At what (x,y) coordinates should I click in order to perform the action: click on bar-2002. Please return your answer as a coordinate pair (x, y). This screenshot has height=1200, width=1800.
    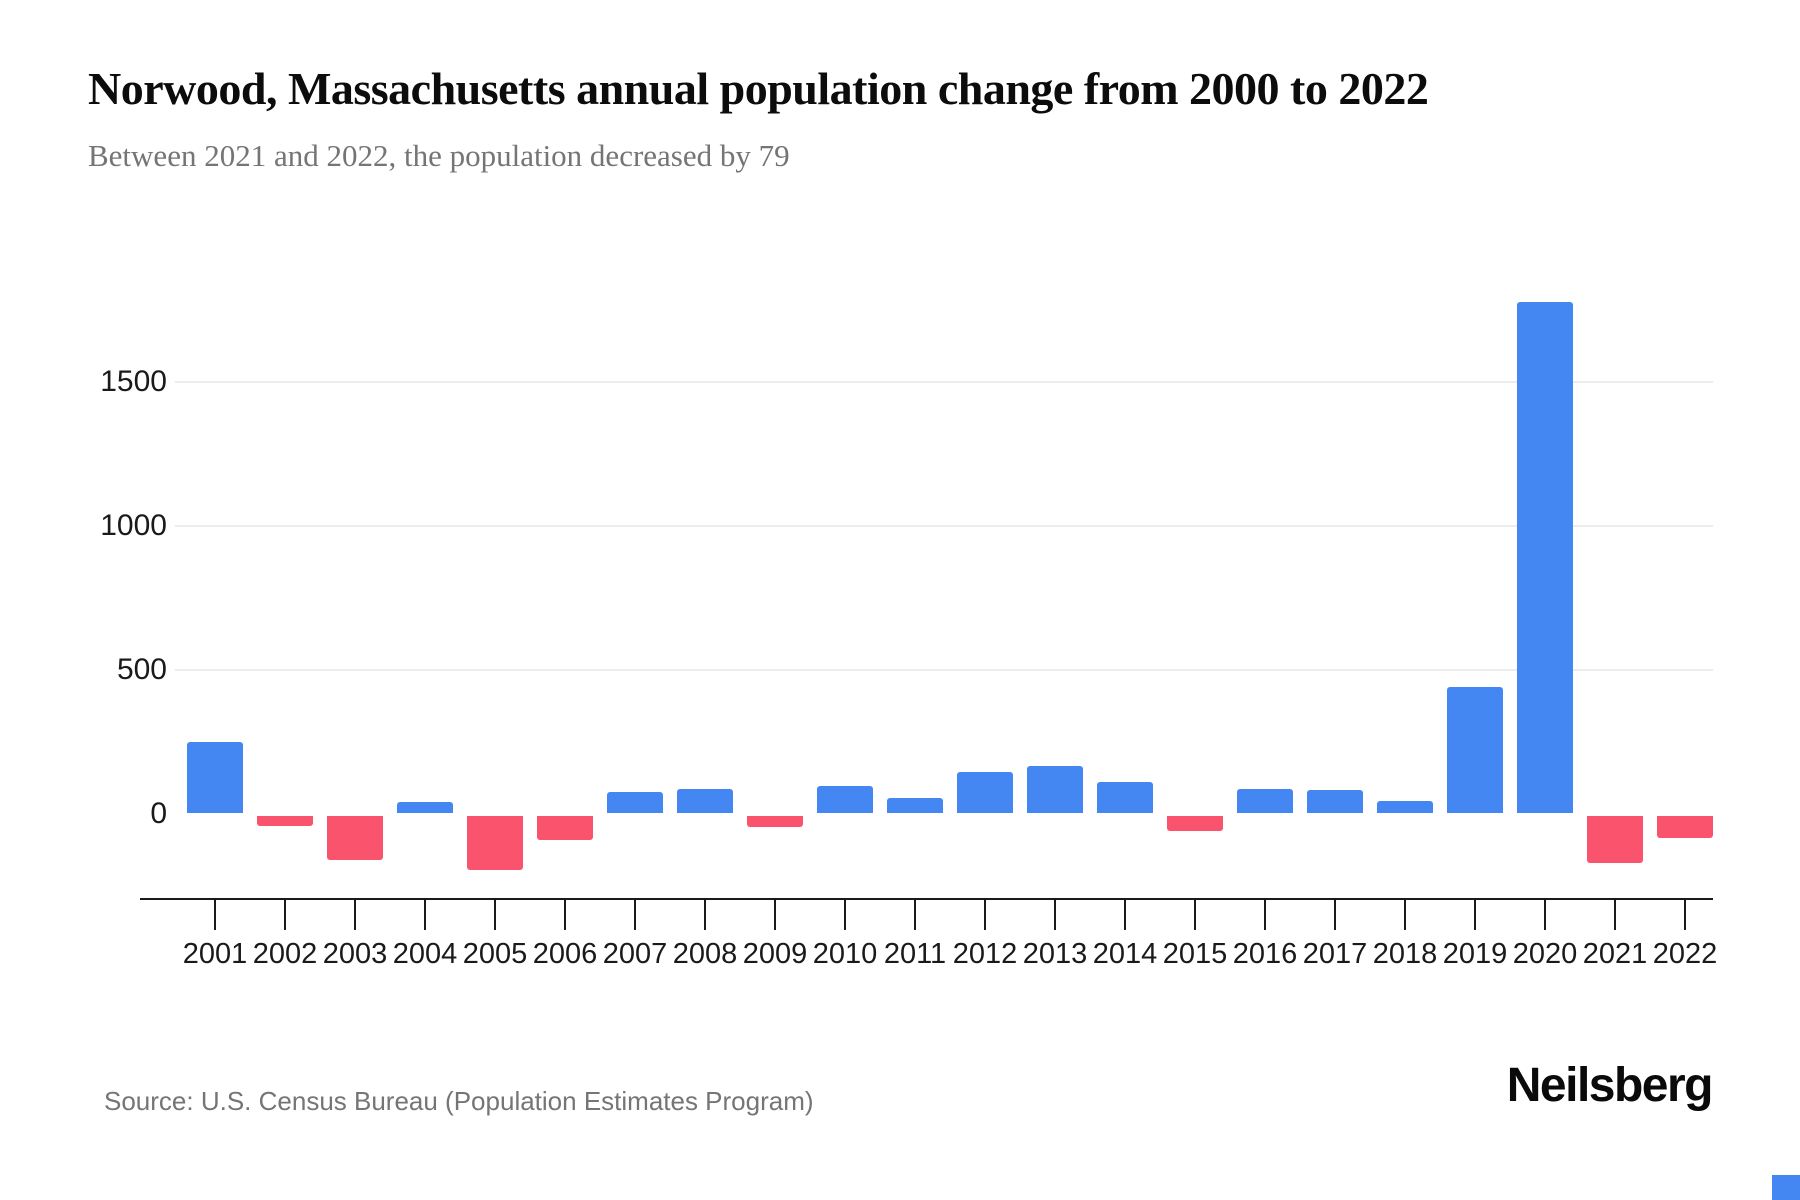
    Looking at the image, I should click on (285, 820).